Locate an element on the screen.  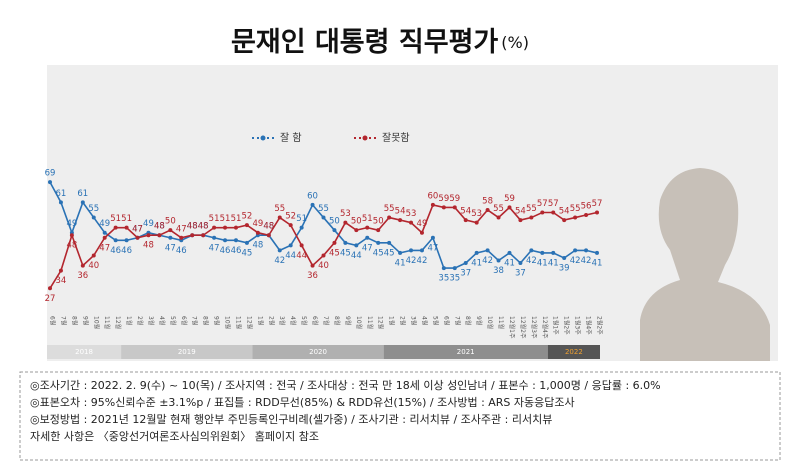
value-label: 57 is located at coordinates (553, 204).